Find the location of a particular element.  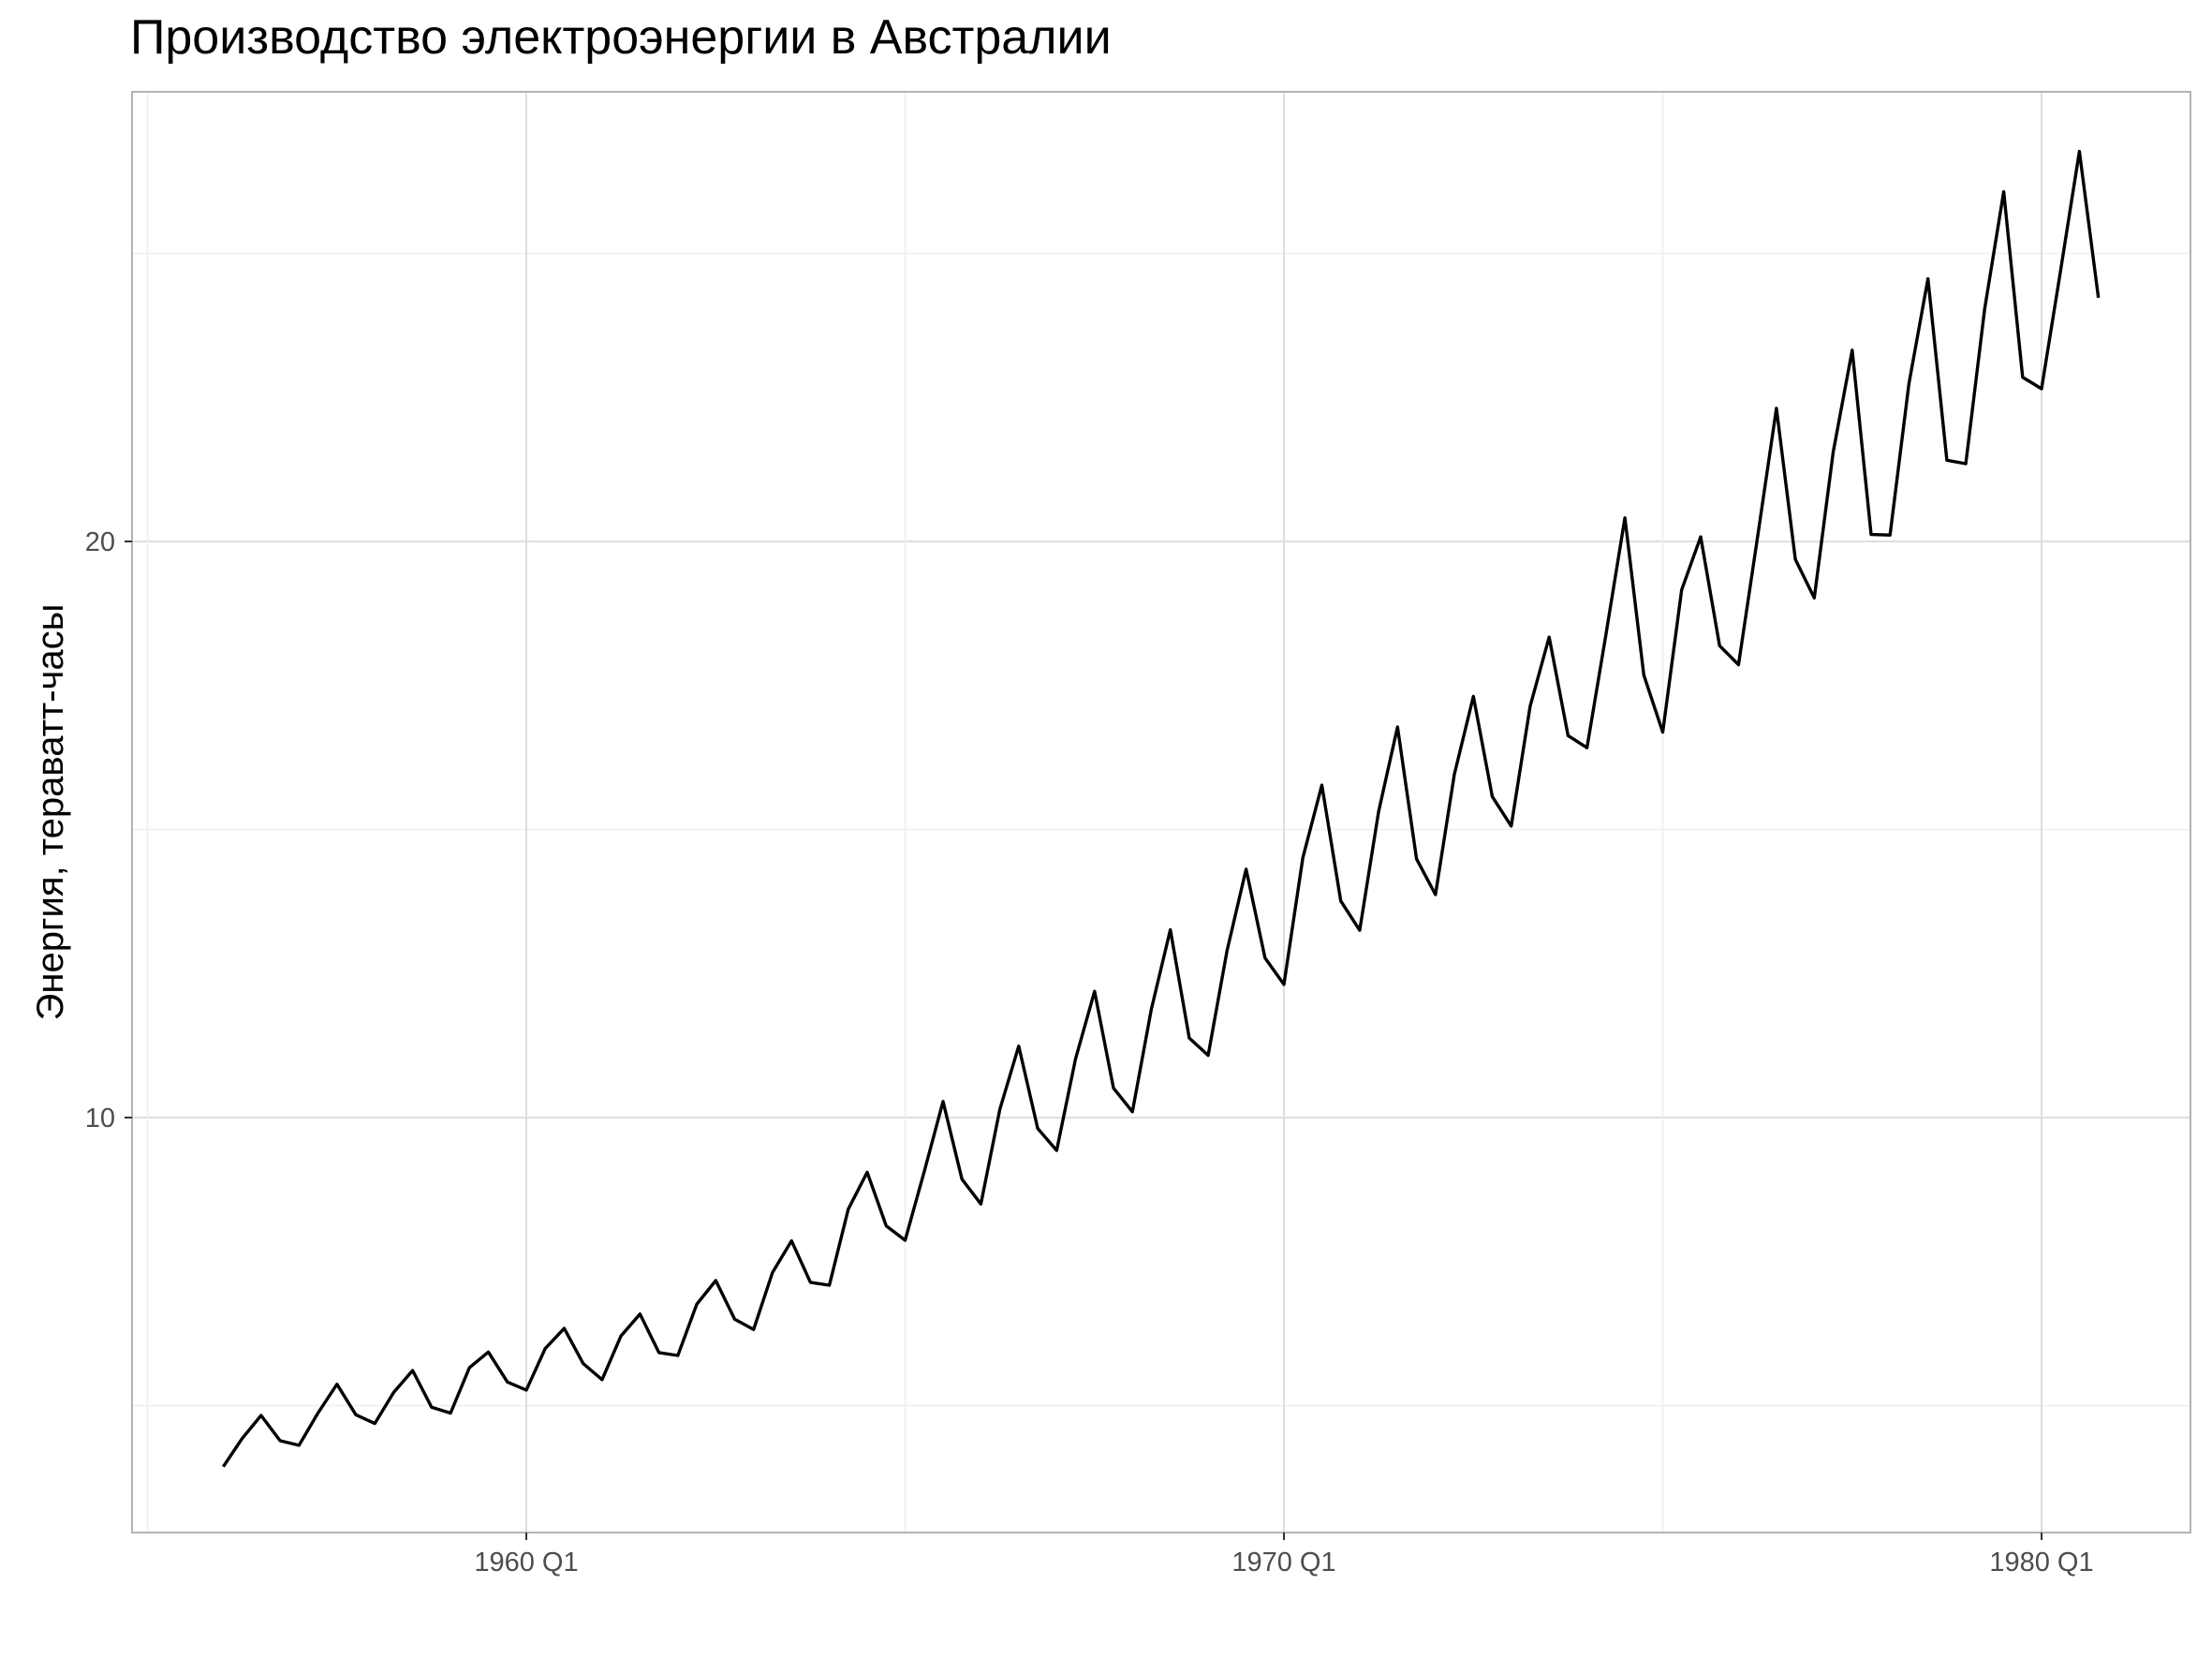

x-axis: 1960 Q1 1970 Q1 1980 Q1 is located at coordinates (1284, 1556).